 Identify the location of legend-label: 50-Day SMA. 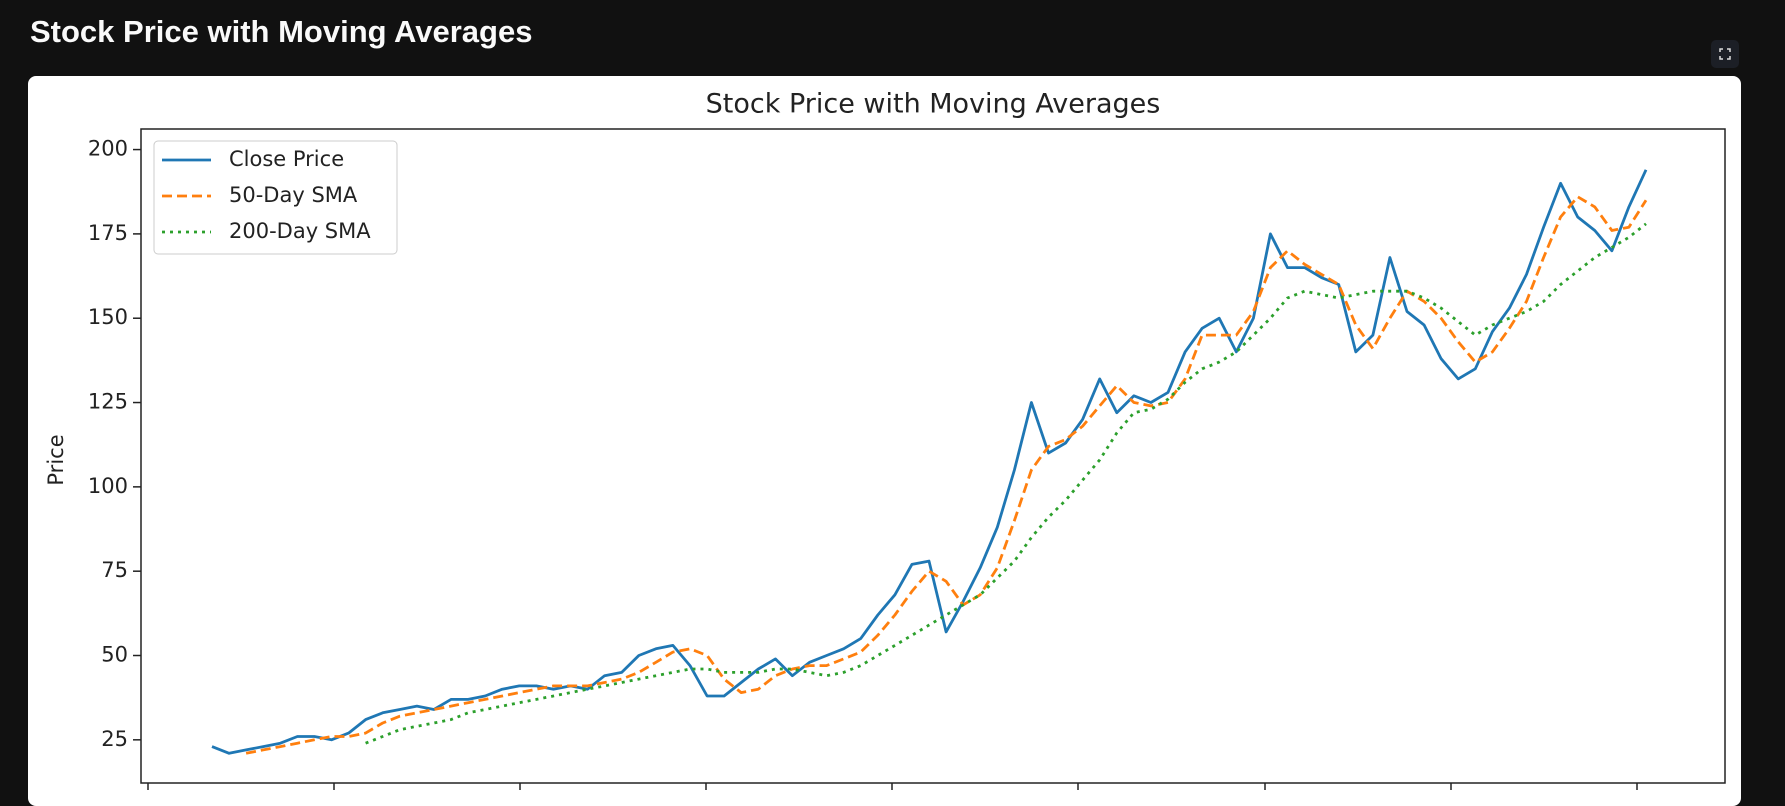
(293, 195).